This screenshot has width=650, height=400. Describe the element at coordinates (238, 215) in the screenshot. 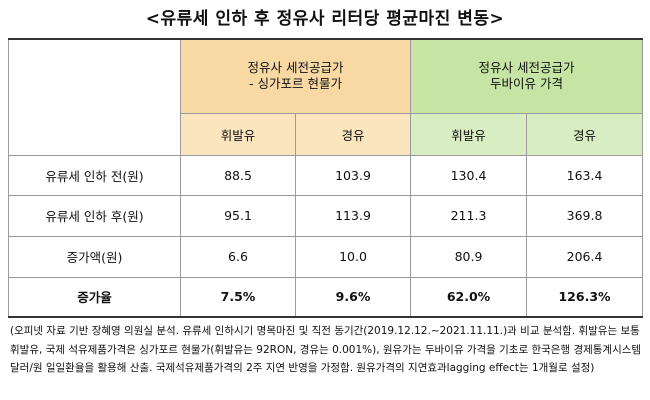

I see `table-cell: 95.1` at that location.